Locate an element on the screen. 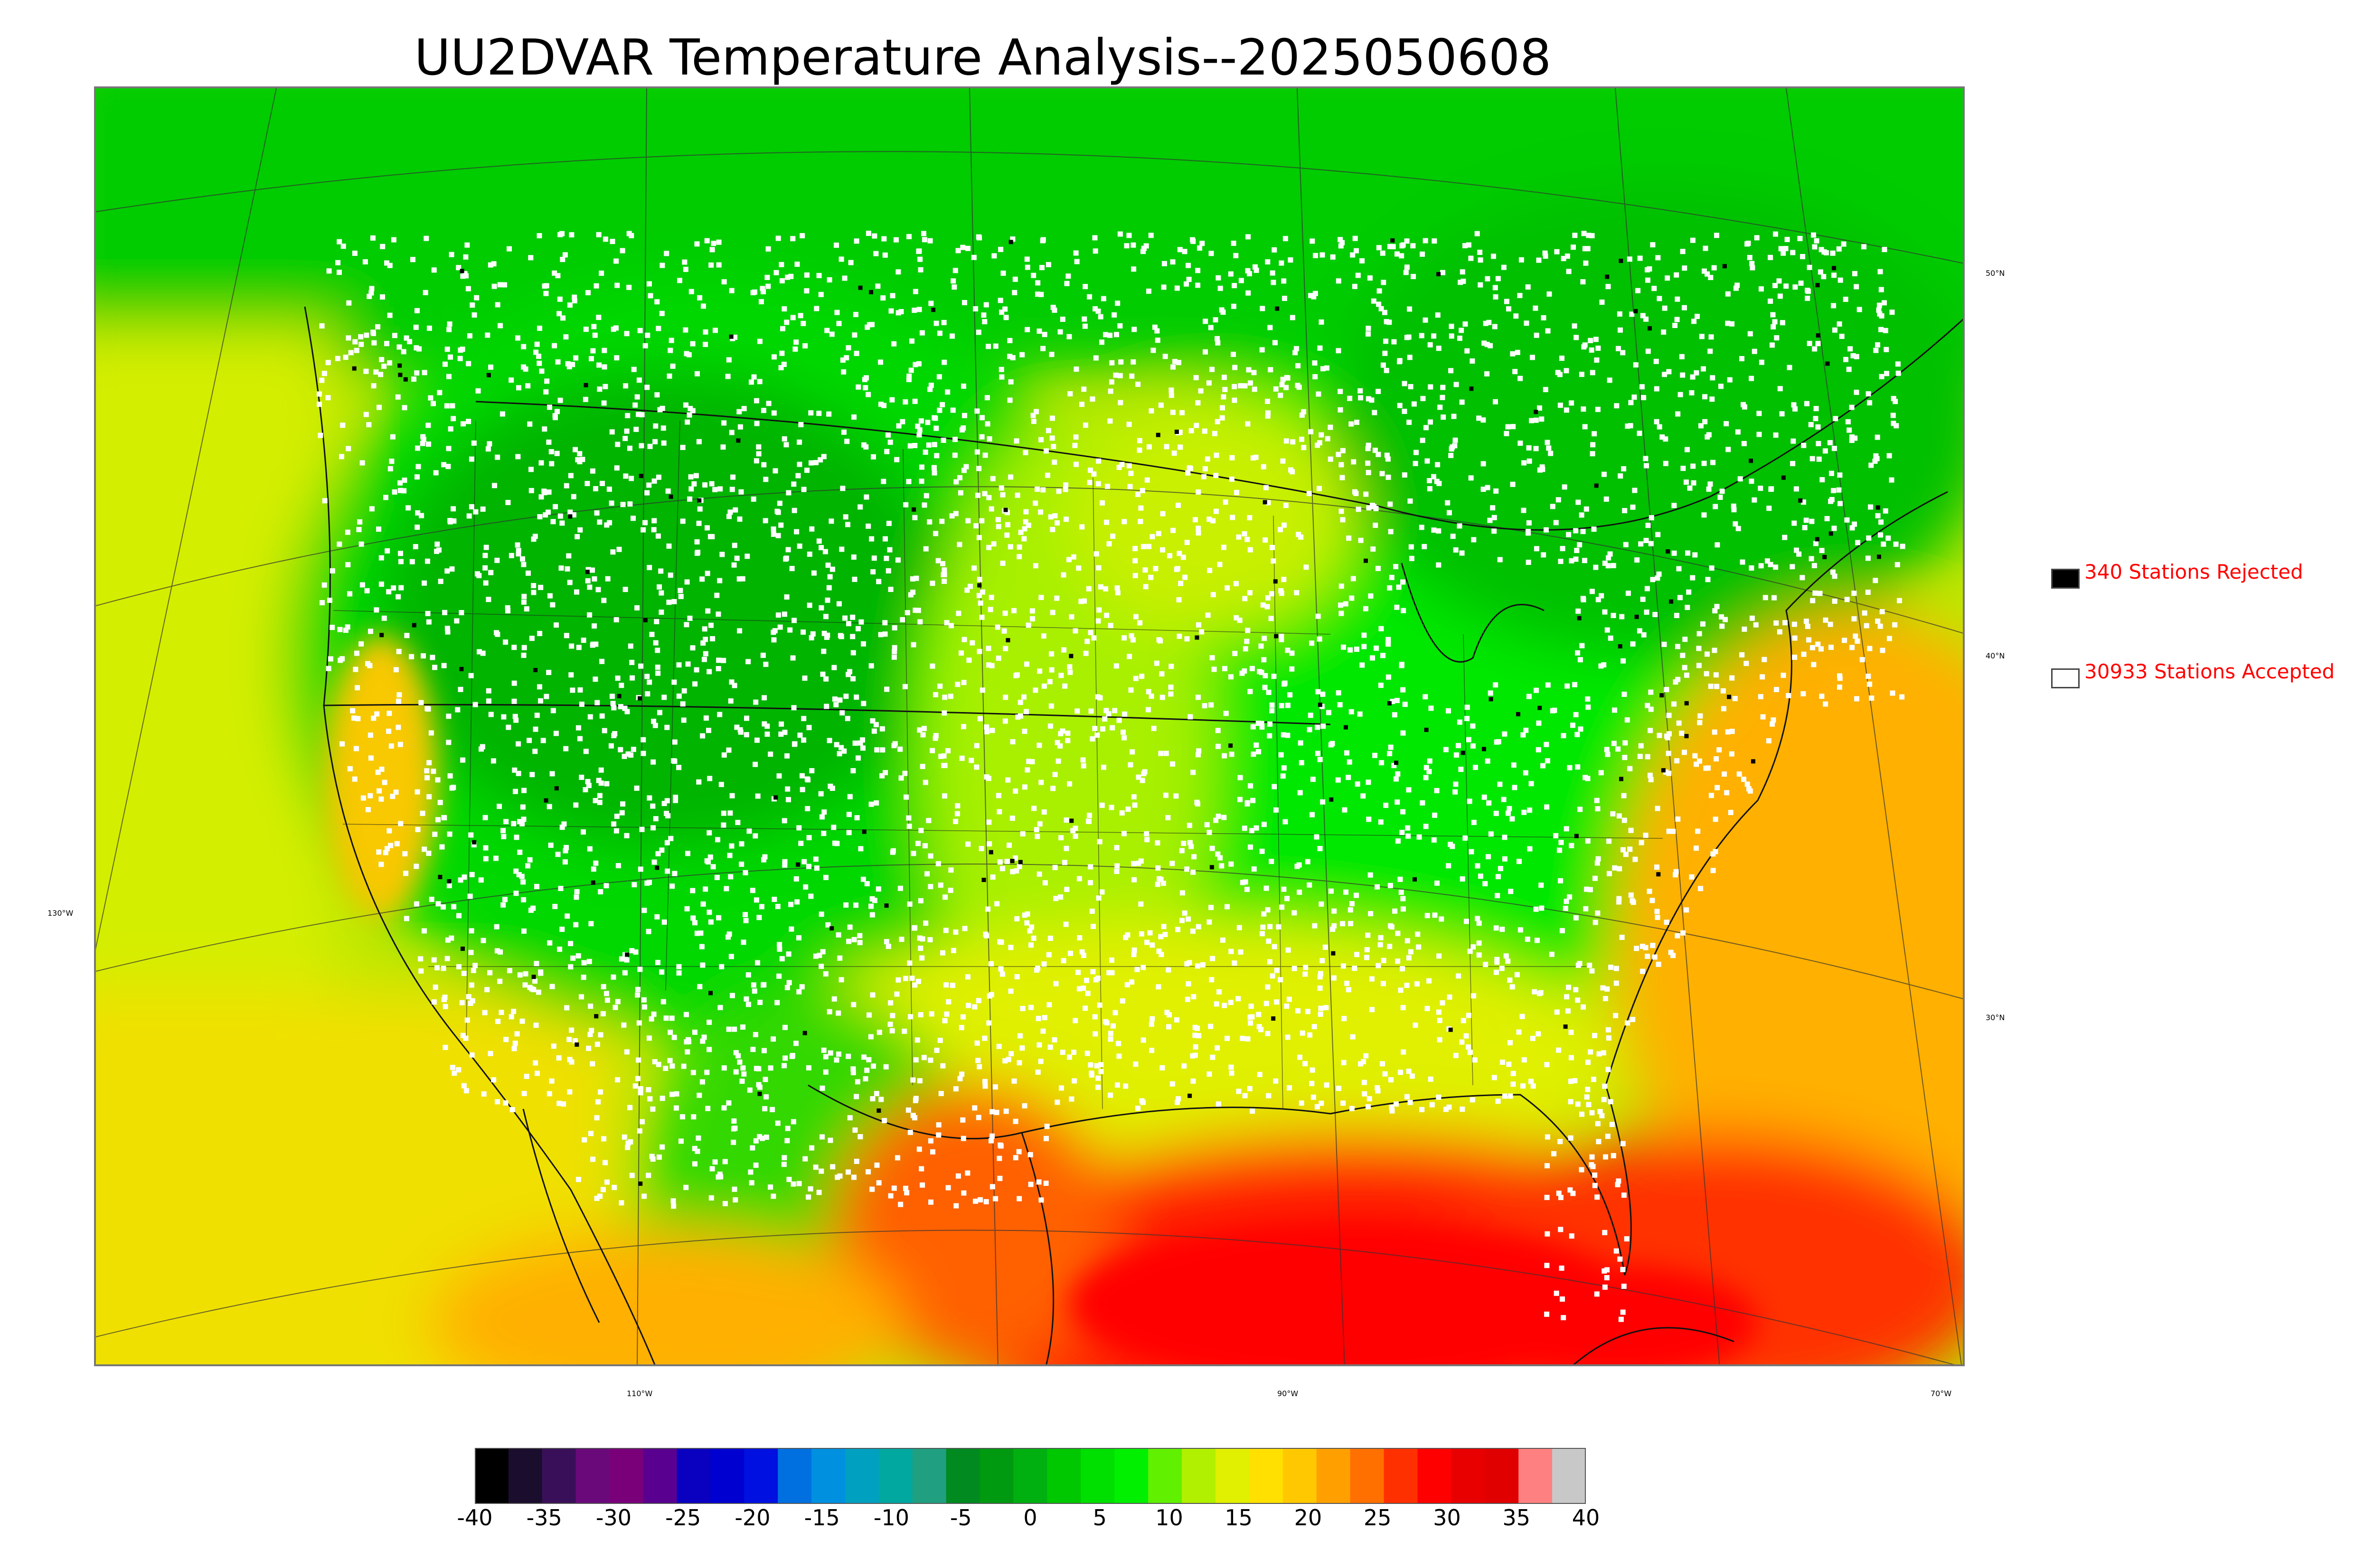 The height and width of the screenshot is (1568, 2374). colorbar-tick-label: 20 is located at coordinates (1308, 1518).